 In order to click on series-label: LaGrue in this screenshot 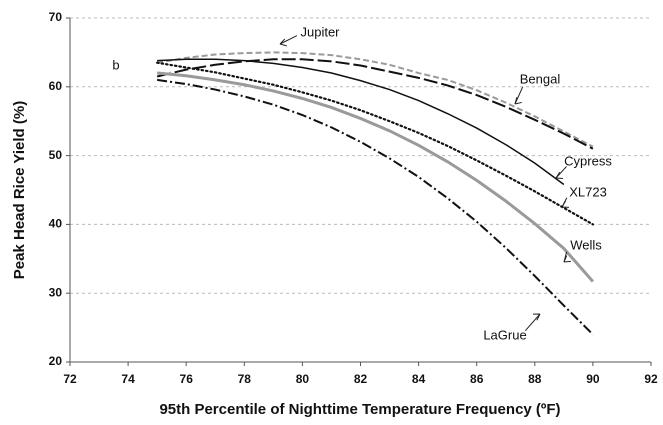, I will do `click(504, 334)`.